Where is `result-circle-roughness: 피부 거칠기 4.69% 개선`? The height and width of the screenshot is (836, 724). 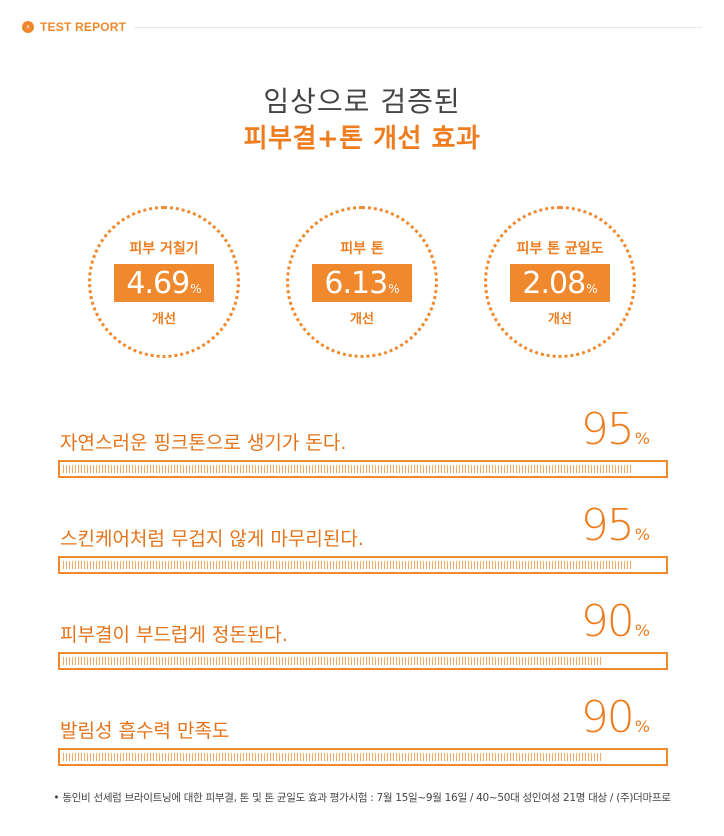
result-circle-roughness: 피부 거칠기 4.69% 개선 is located at coordinates (164, 282).